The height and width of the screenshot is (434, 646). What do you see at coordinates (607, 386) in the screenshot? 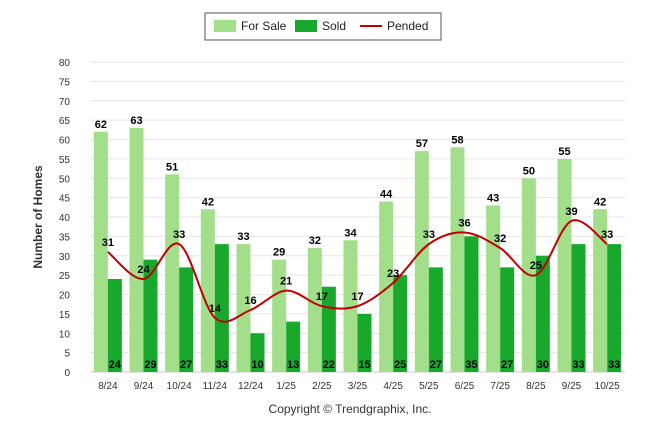
I see `x-tick-label: 10/25` at bounding box center [607, 386].